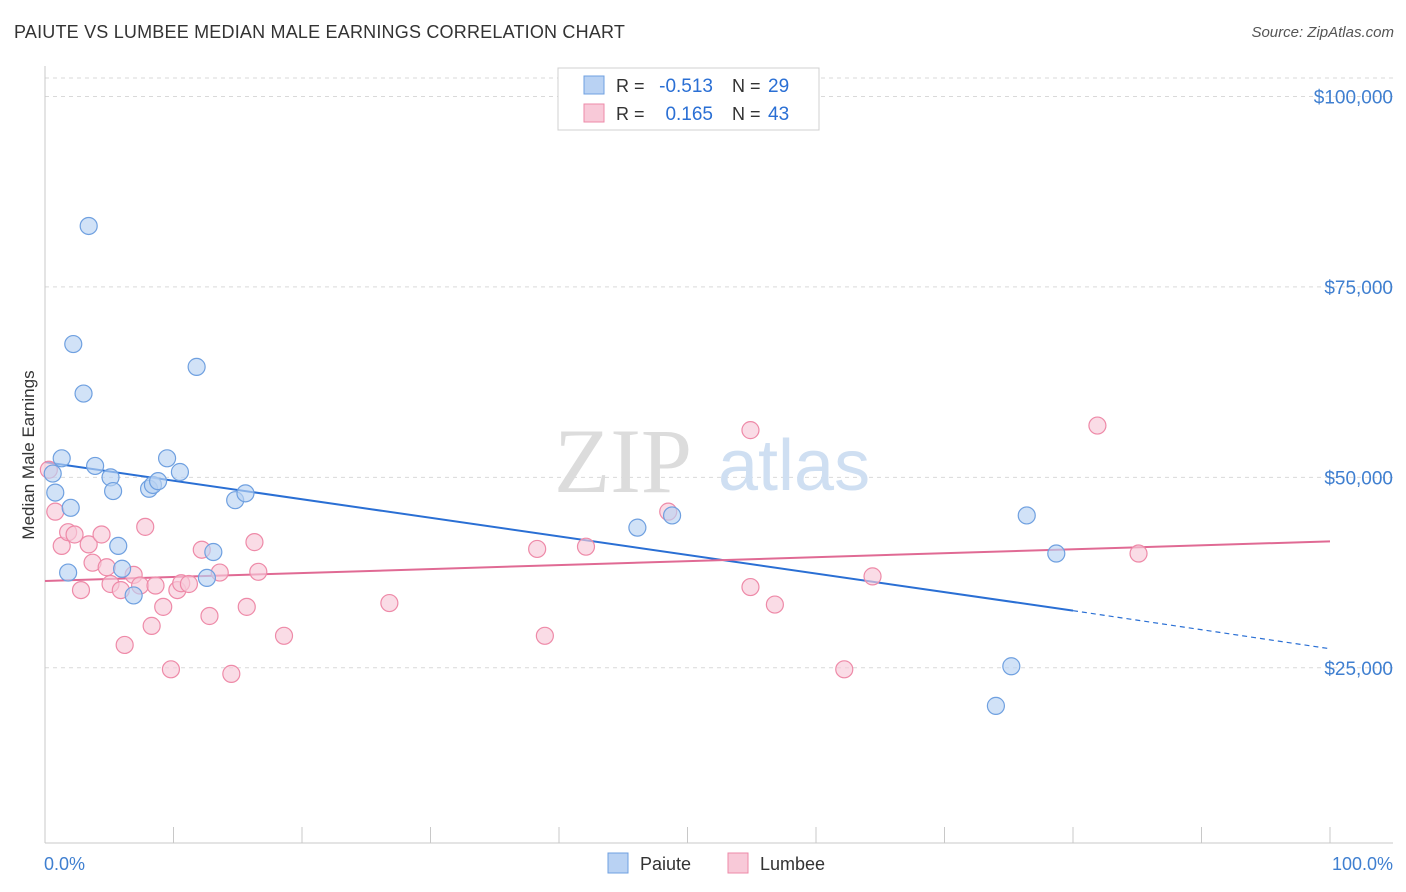 The width and height of the screenshot is (1406, 892). I want to click on legend-r-value: -0.513, so click(686, 86).